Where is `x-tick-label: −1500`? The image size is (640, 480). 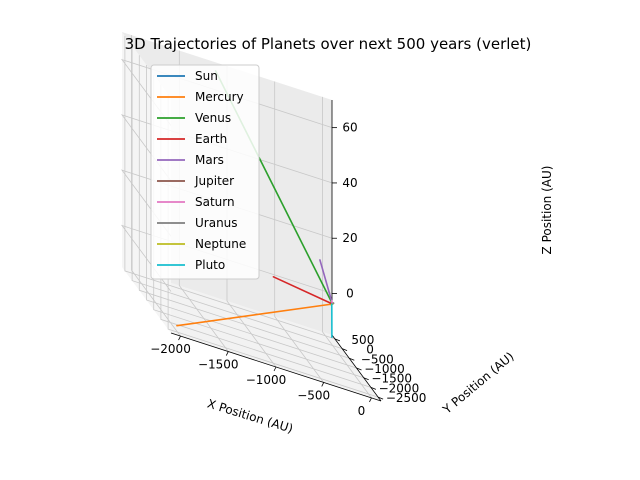
x-tick-label: −1500 is located at coordinates (218, 365).